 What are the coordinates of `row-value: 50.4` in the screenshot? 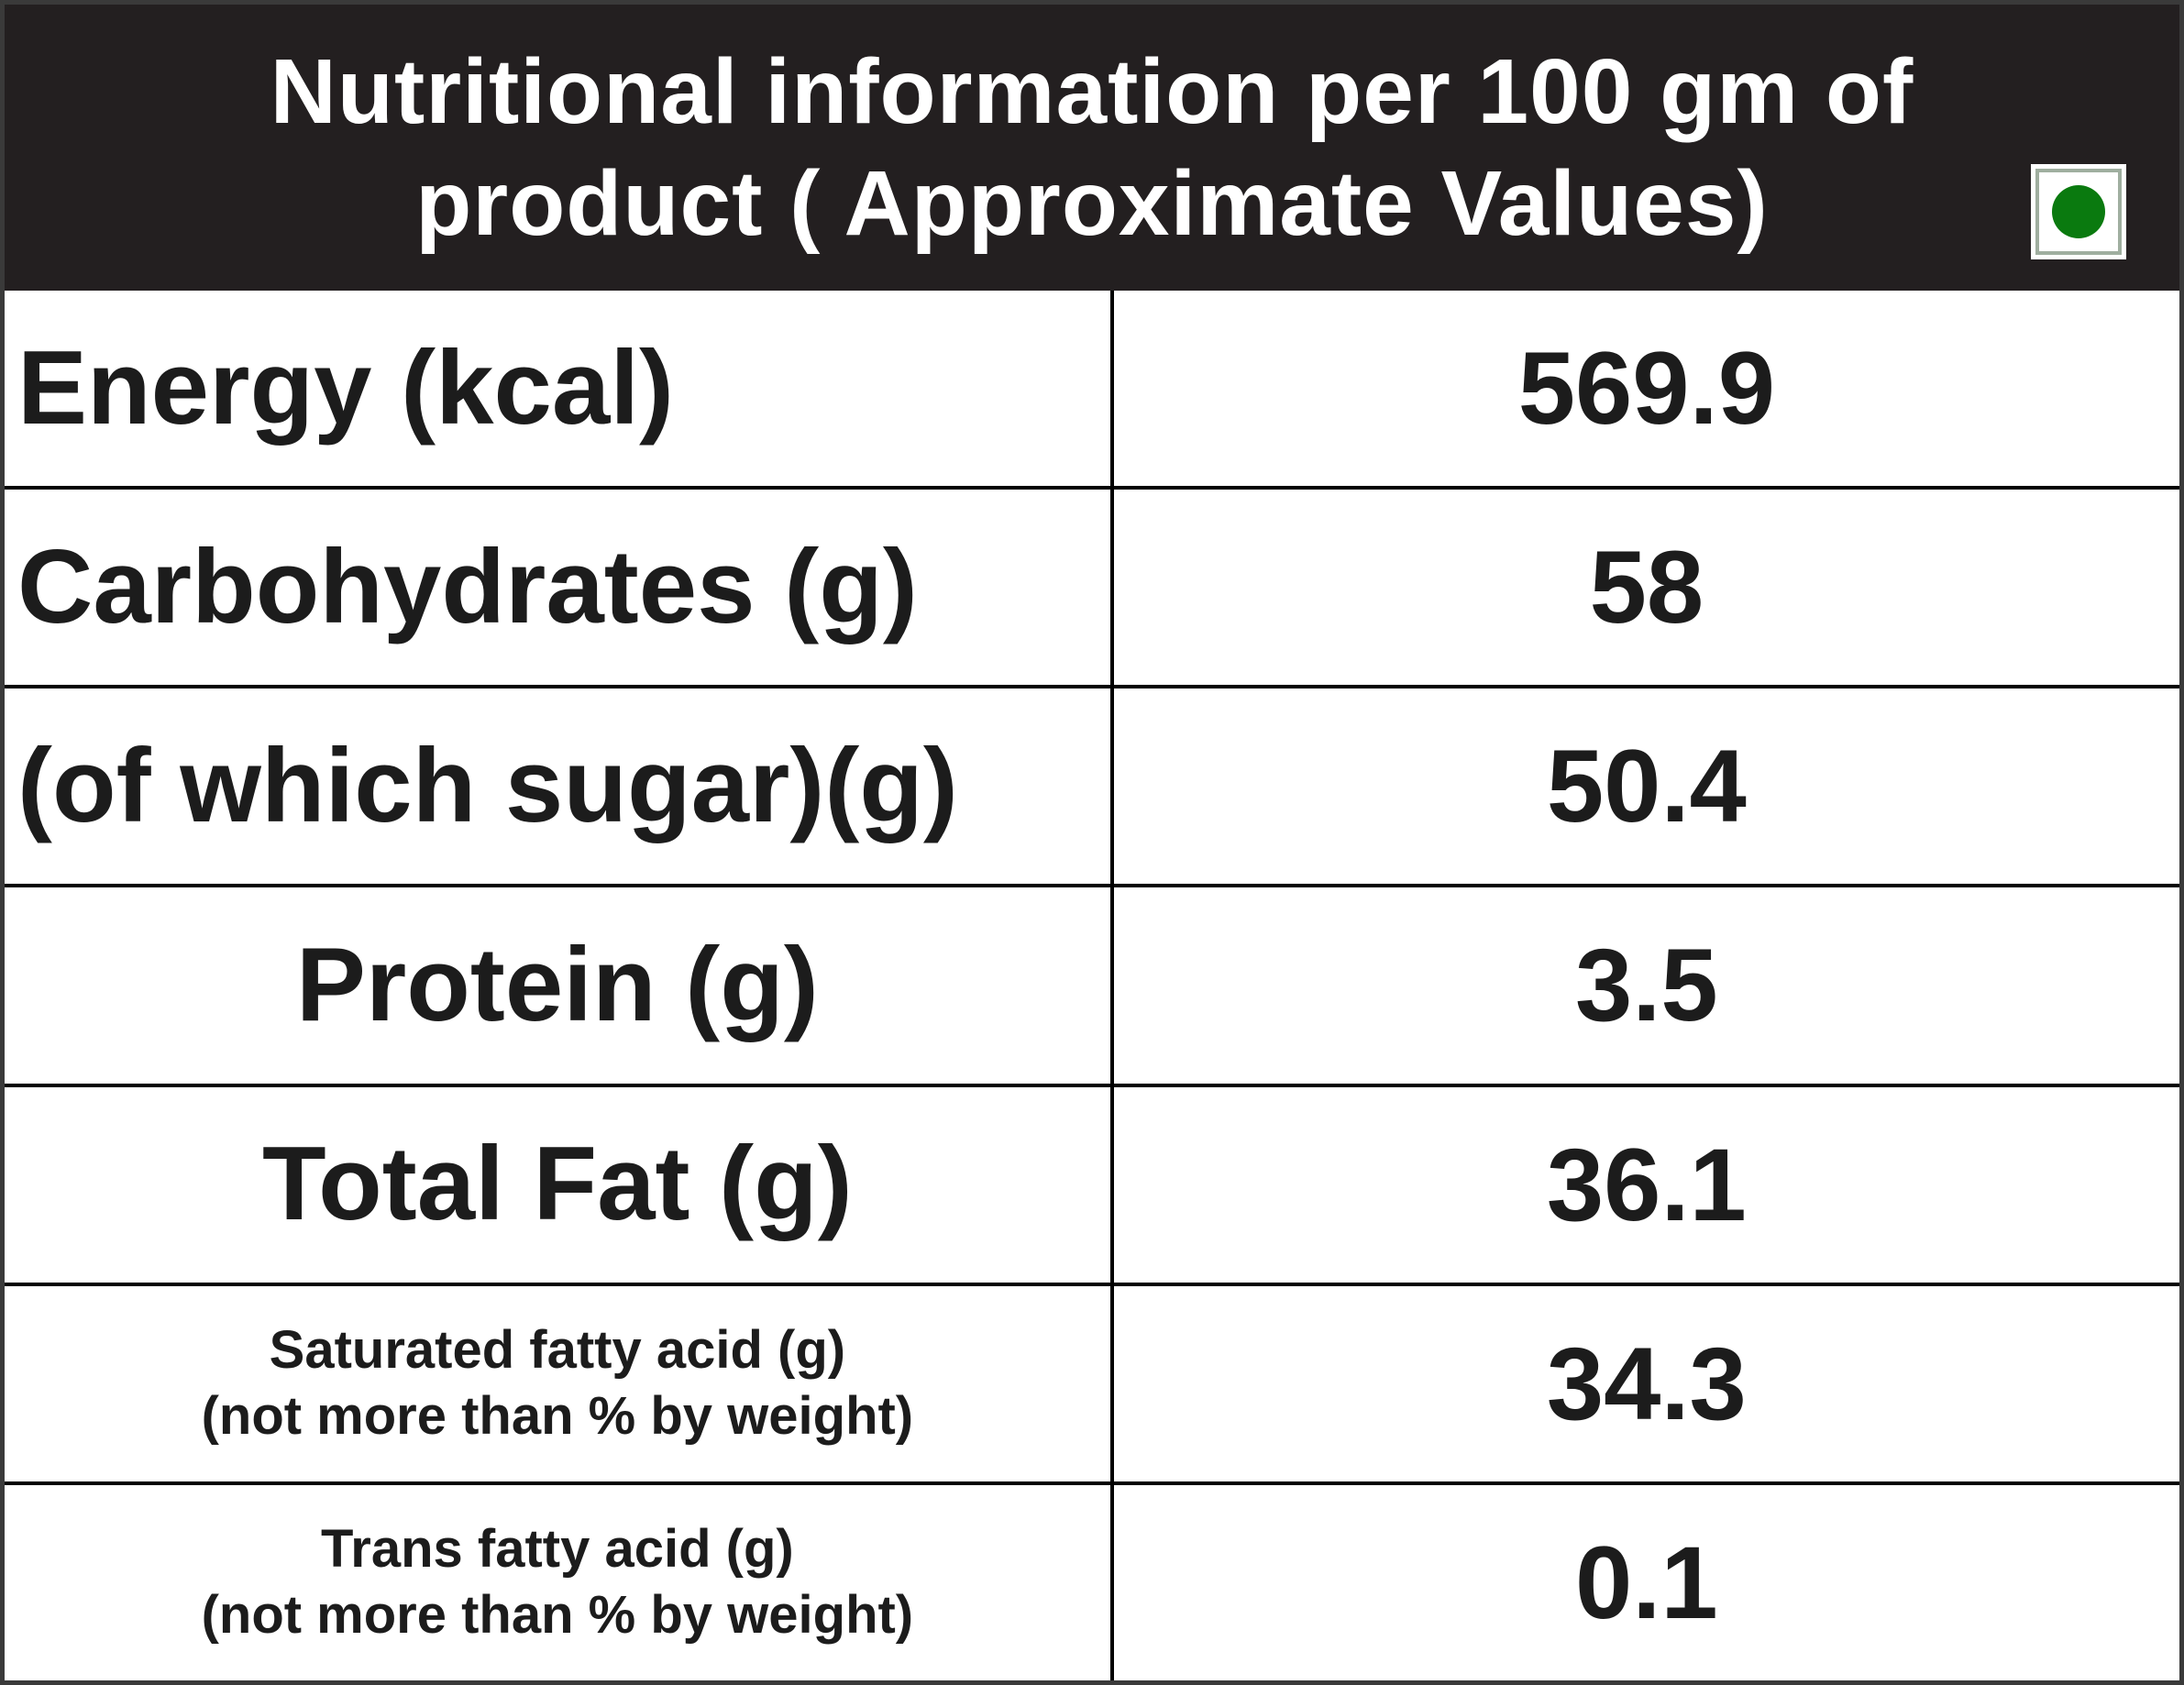 It's located at (1646, 787).